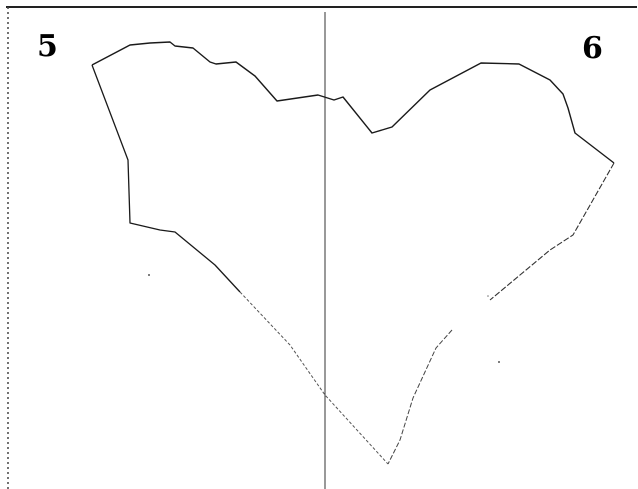  What do you see at coordinates (47, 46) in the screenshot?
I see `region-label-left: 5` at bounding box center [47, 46].